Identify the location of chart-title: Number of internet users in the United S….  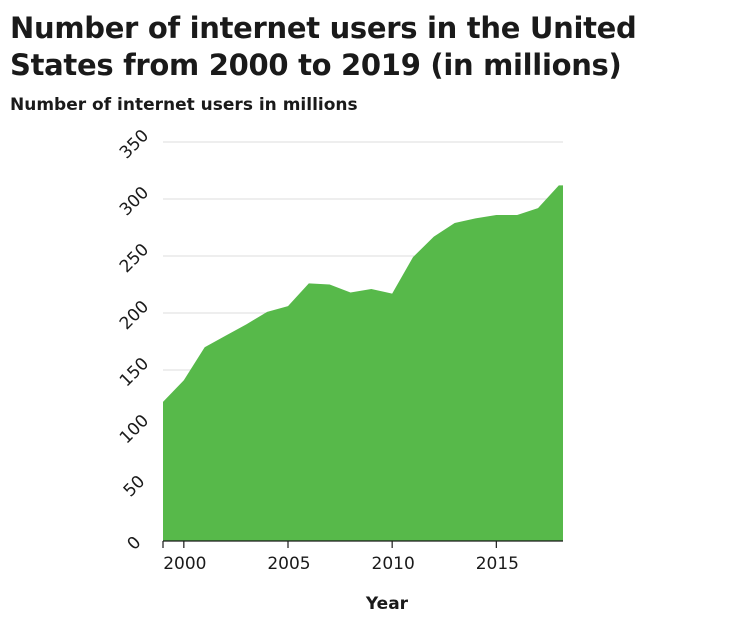
(323, 46).